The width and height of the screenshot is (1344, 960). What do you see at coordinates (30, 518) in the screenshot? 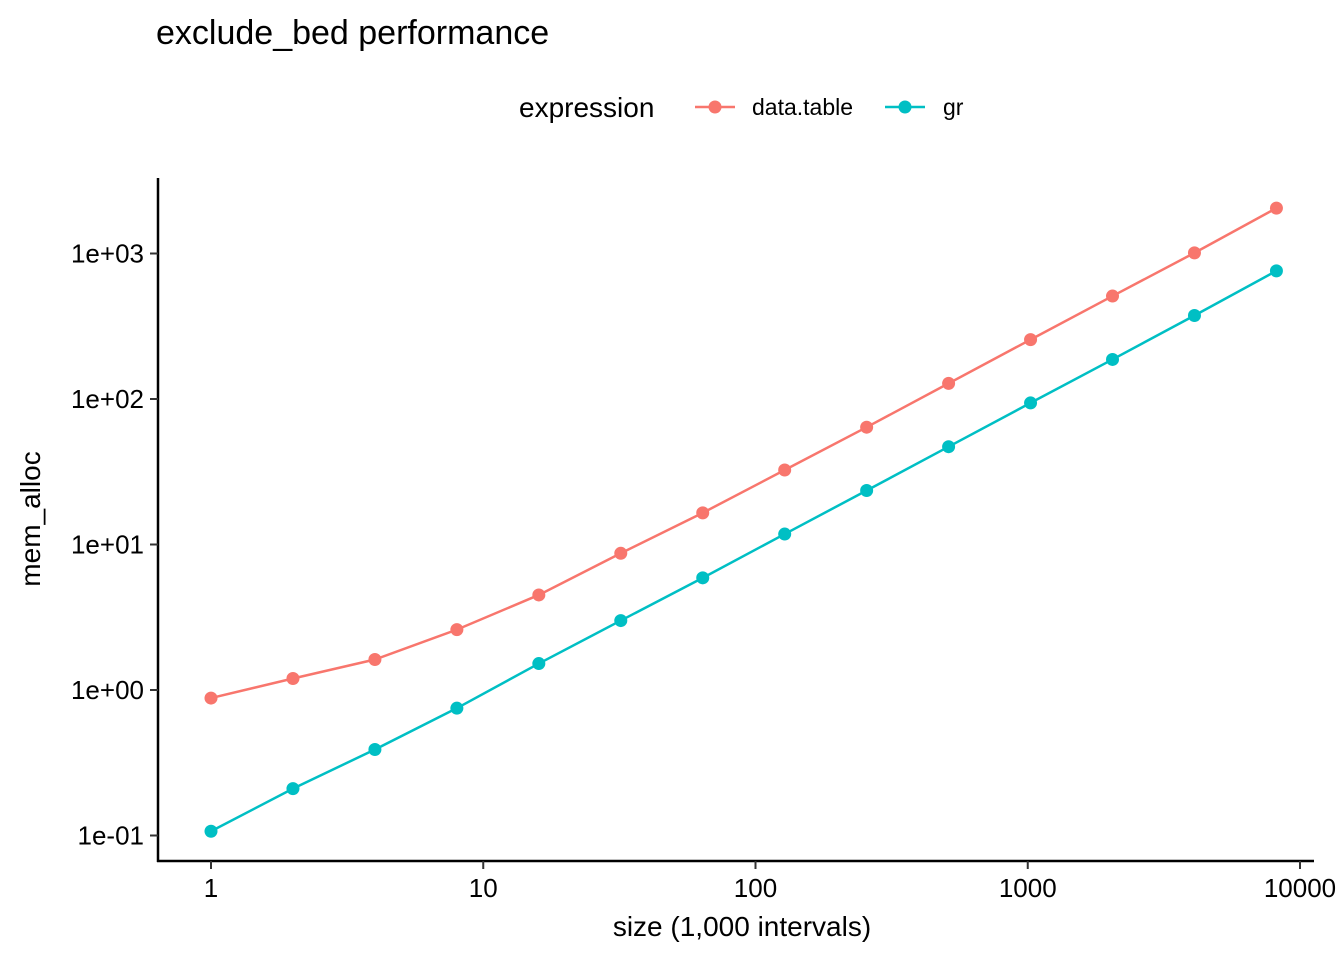
I see `y-axis-title: mem_alloc` at bounding box center [30, 518].